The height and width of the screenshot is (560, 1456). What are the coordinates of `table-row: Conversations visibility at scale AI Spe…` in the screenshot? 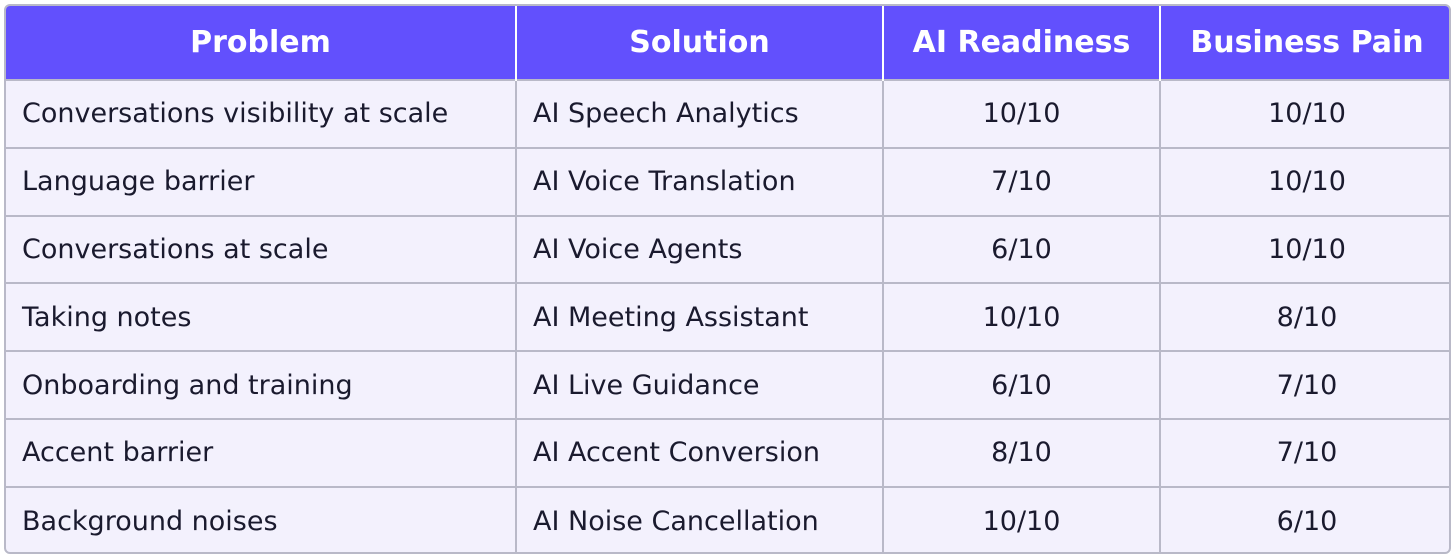 It's located at (727, 113).